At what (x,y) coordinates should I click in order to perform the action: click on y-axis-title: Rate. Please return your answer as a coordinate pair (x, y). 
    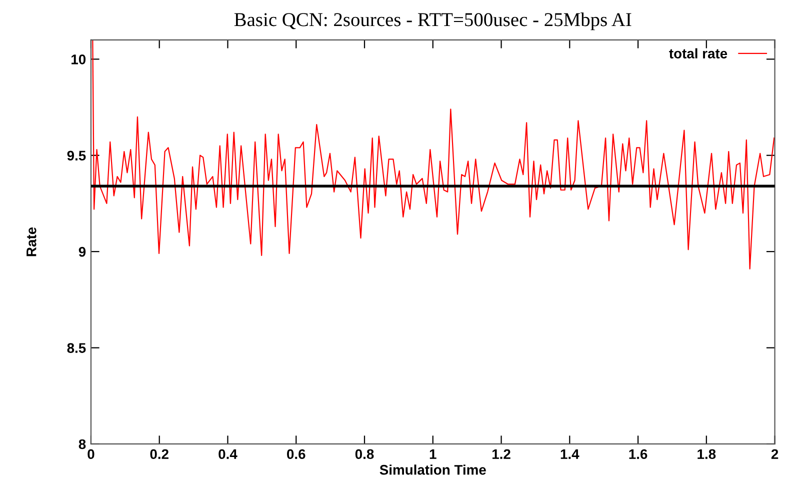
    Looking at the image, I should click on (31, 241).